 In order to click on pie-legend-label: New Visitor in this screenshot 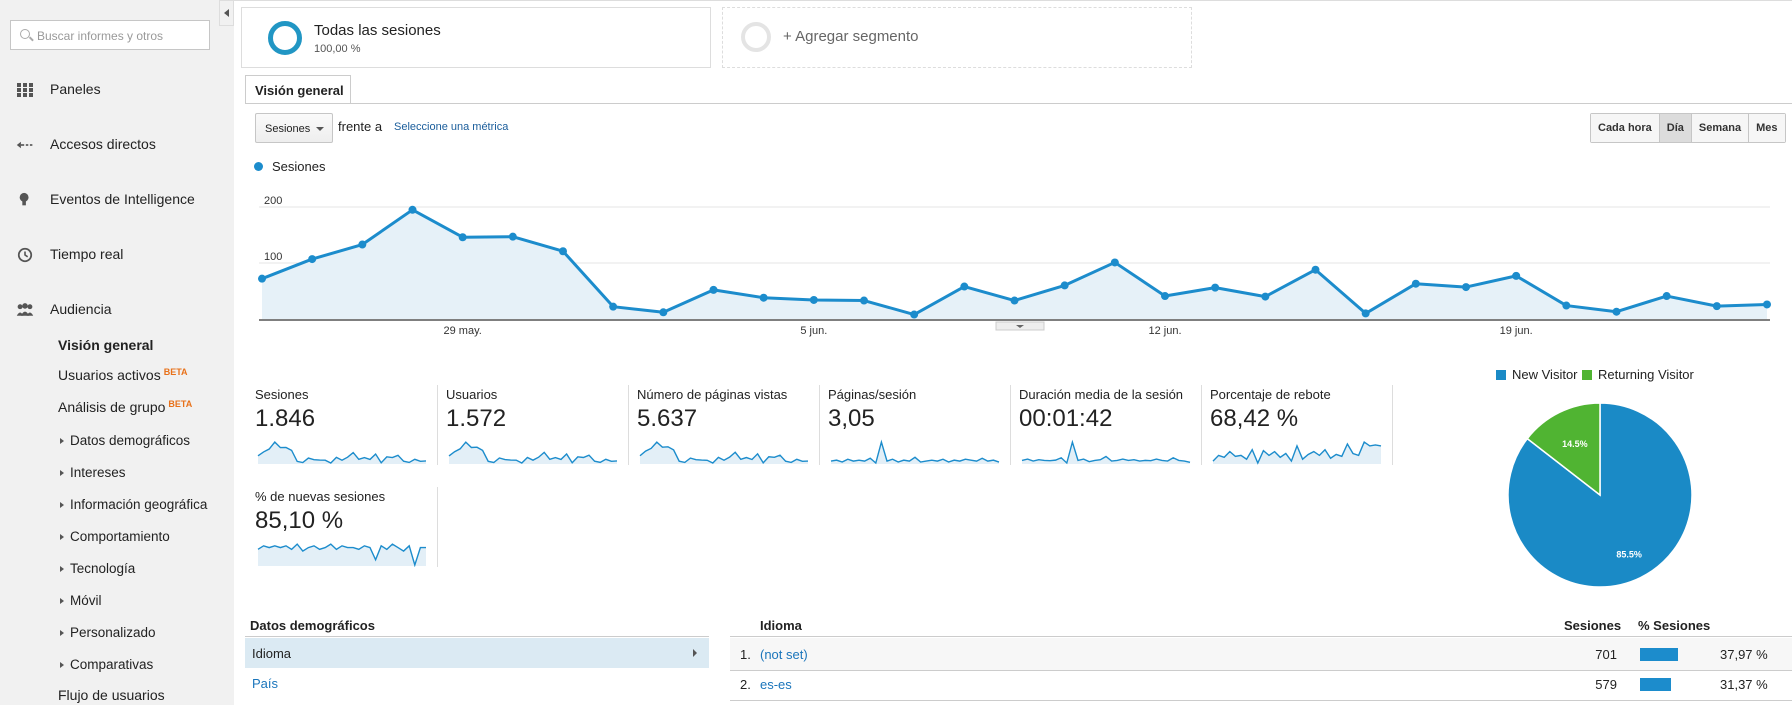, I will do `click(1545, 374)`.